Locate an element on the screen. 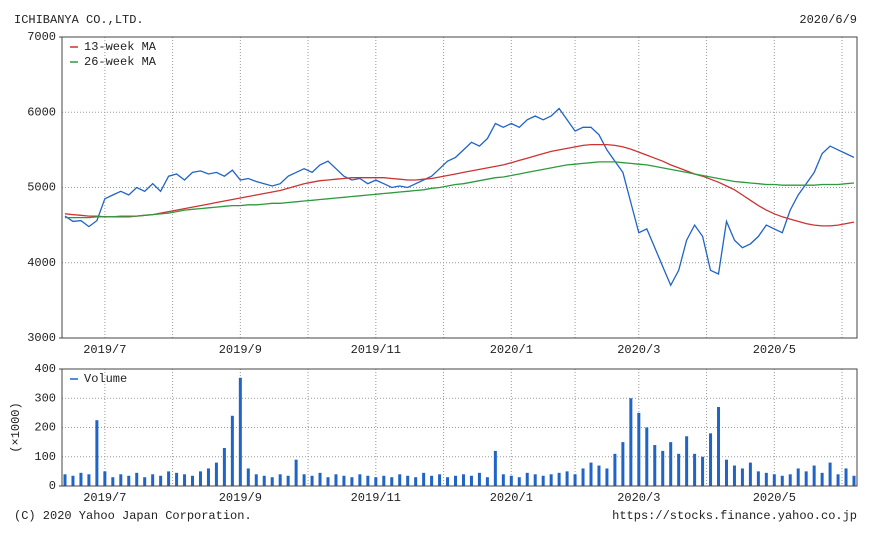 The image size is (870, 533). y-tick-label: 100 is located at coordinates (45, 457).